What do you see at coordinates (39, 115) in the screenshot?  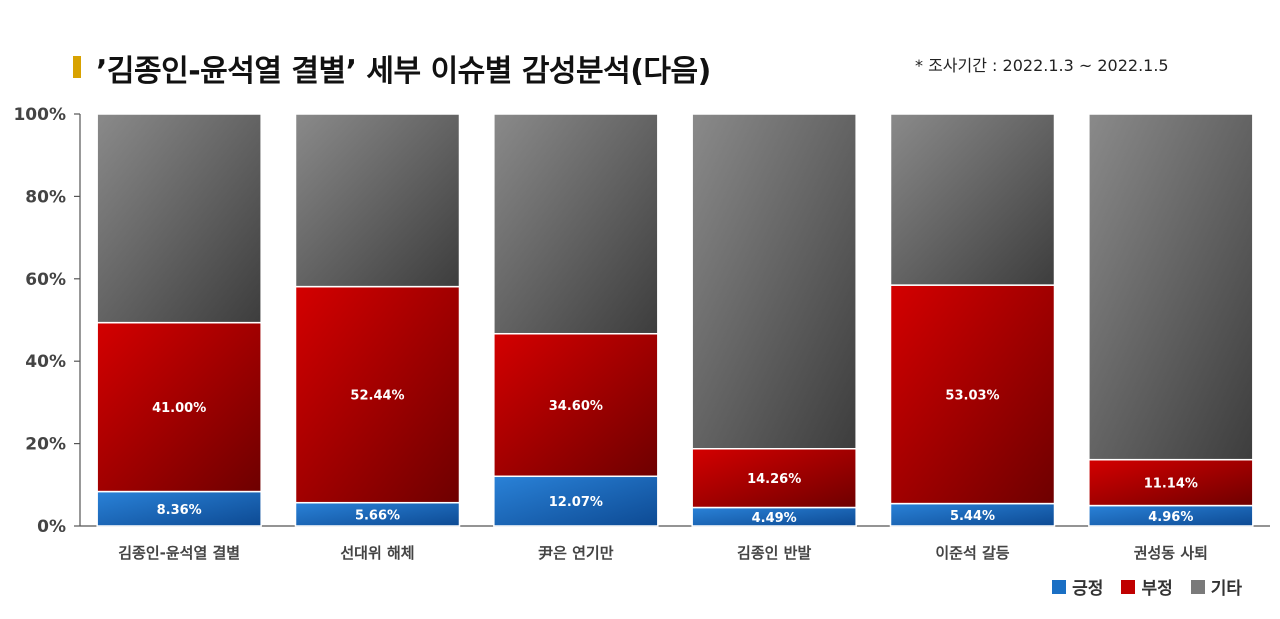 I see `y-tick-label: 100%` at bounding box center [39, 115].